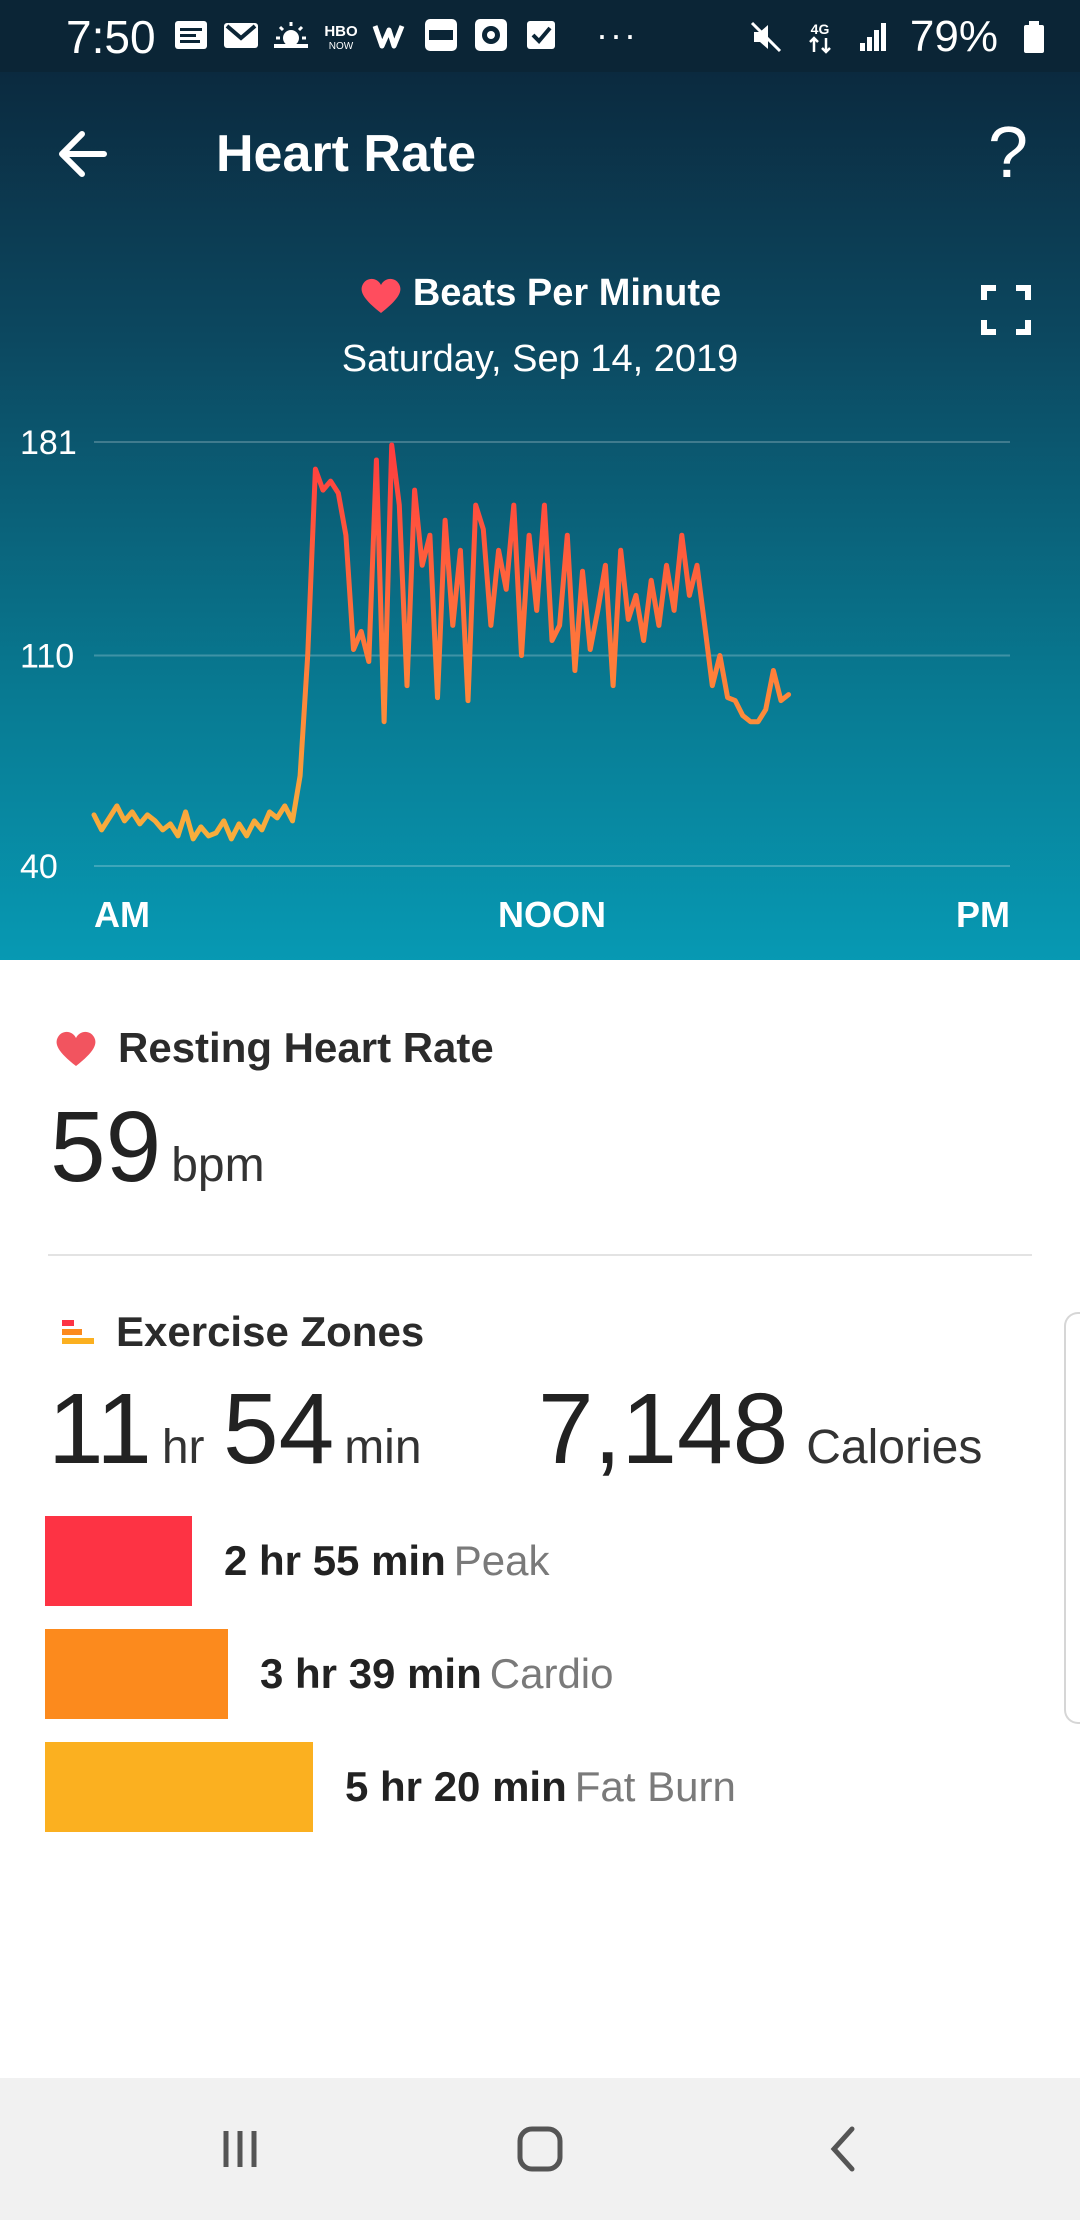 The image size is (1080, 2220). I want to click on 4g-data-icon: 4G, so click(820, 37).